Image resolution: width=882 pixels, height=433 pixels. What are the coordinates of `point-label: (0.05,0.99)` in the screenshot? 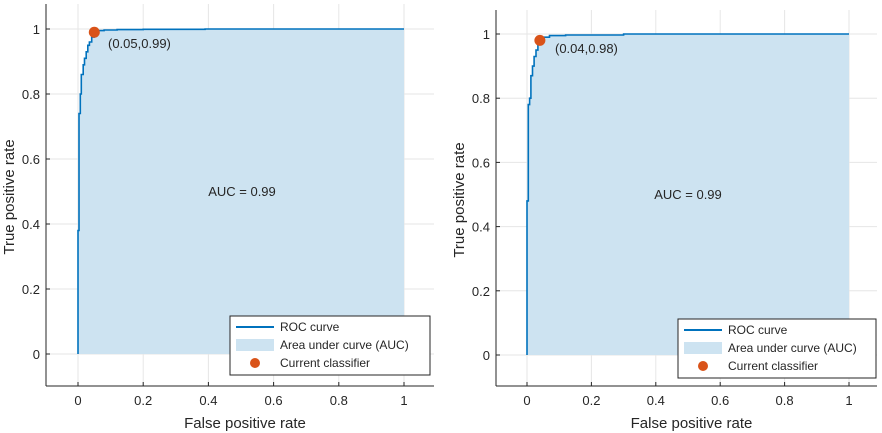 It's located at (139, 43).